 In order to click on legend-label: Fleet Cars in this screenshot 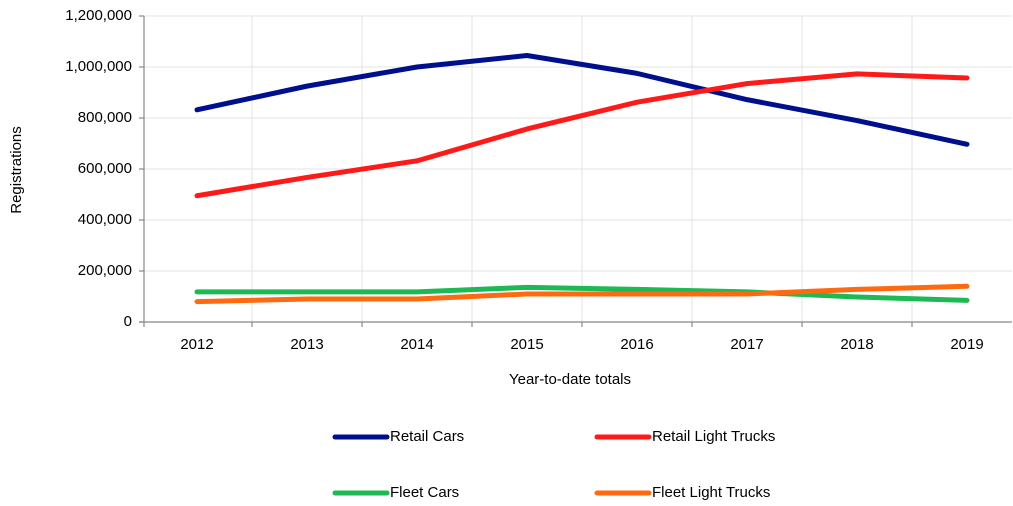, I will do `click(424, 492)`.